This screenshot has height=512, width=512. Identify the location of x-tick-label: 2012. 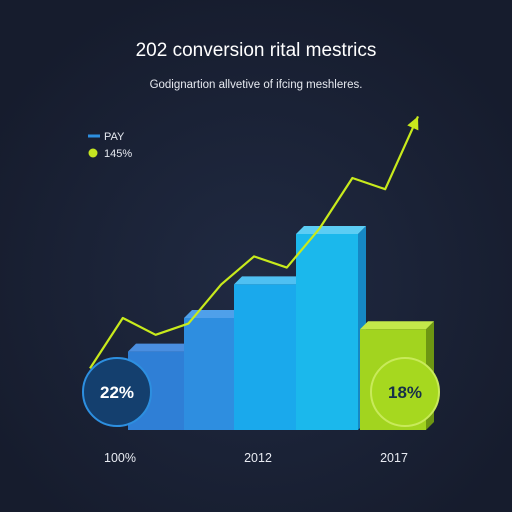
(258, 458).